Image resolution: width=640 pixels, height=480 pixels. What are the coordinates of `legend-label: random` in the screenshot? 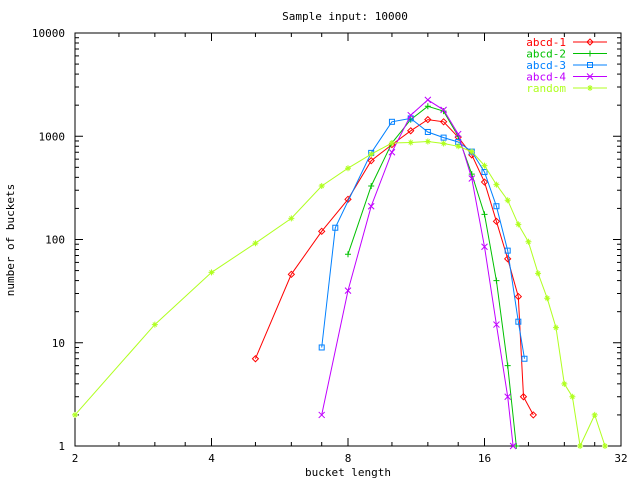 It's located at (546, 88).